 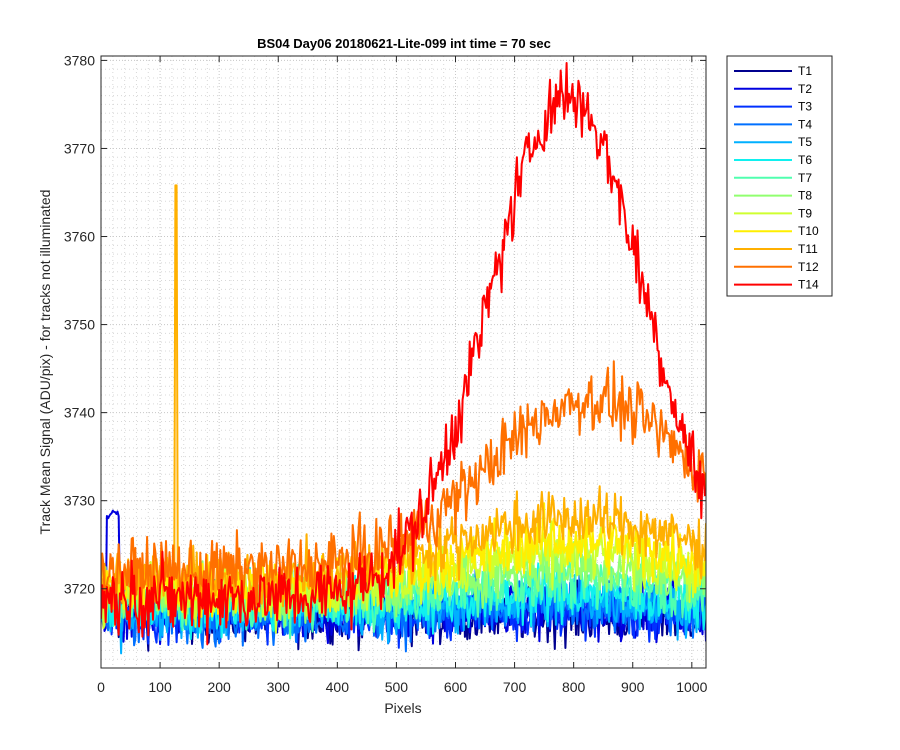 What do you see at coordinates (402, 708) in the screenshot?
I see `x-axis-label: Pixels` at bounding box center [402, 708].